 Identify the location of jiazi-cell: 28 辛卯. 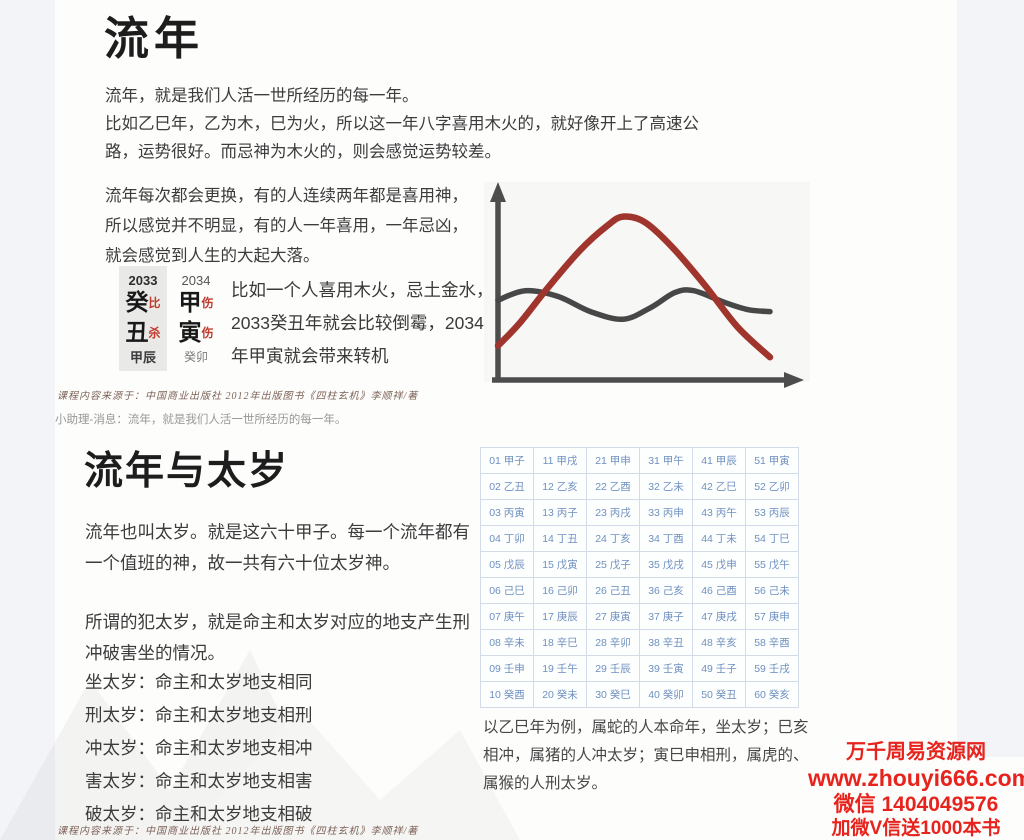
(613, 642).